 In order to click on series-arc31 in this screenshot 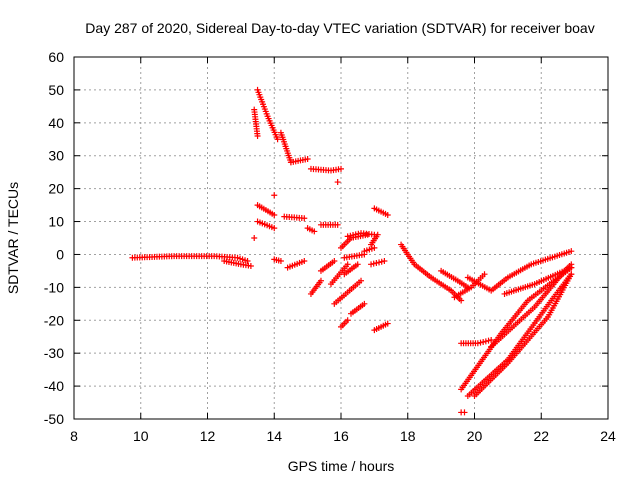, I will do `click(381, 327)`.